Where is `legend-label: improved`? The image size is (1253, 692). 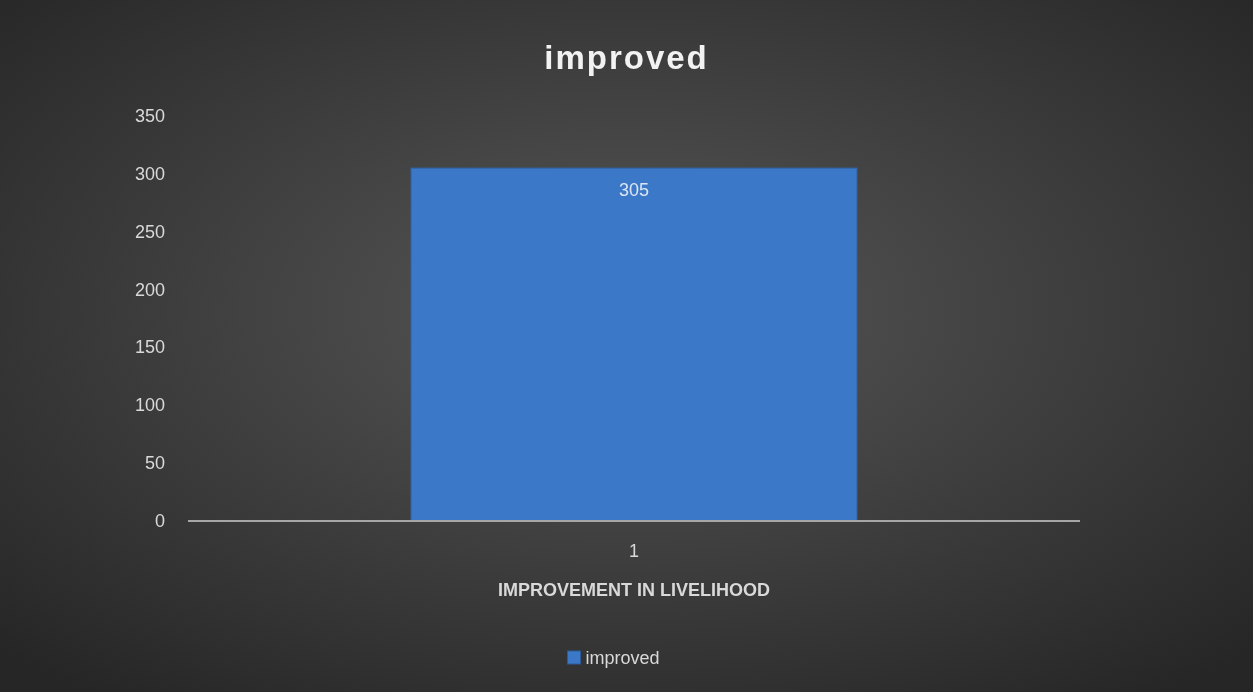 legend-label: improved is located at coordinates (622, 658).